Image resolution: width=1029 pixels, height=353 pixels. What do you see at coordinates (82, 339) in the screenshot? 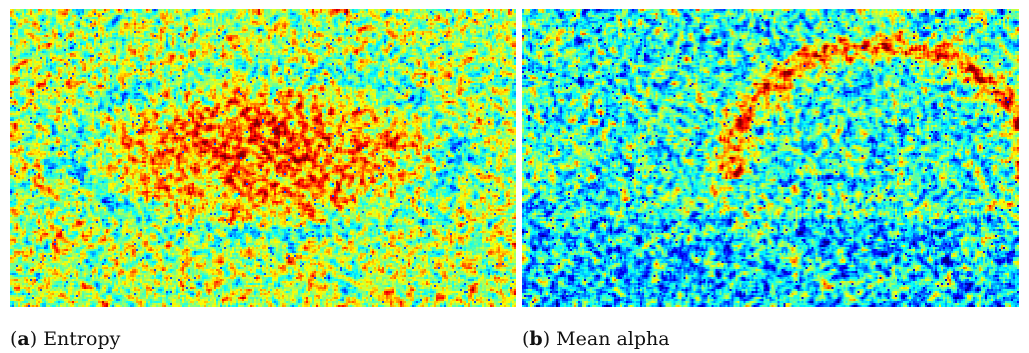
I see `caption-a-title: Entropy` at bounding box center [82, 339].